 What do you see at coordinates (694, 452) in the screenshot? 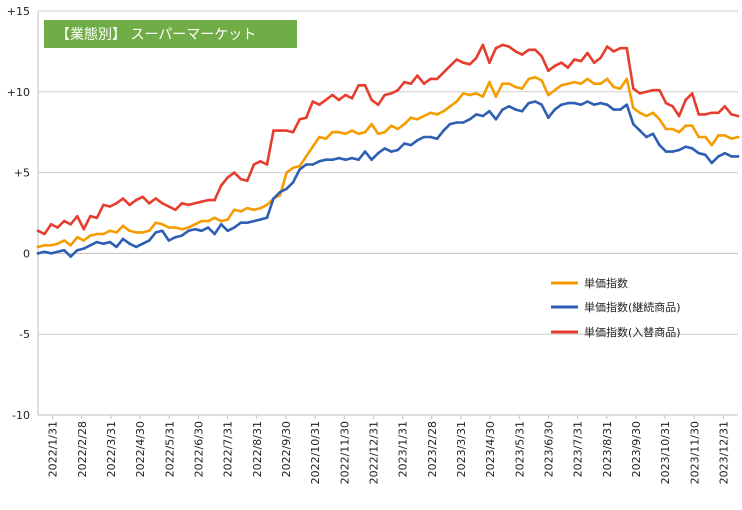
I see `x-tick-label: 2023/11/30` at bounding box center [694, 452].